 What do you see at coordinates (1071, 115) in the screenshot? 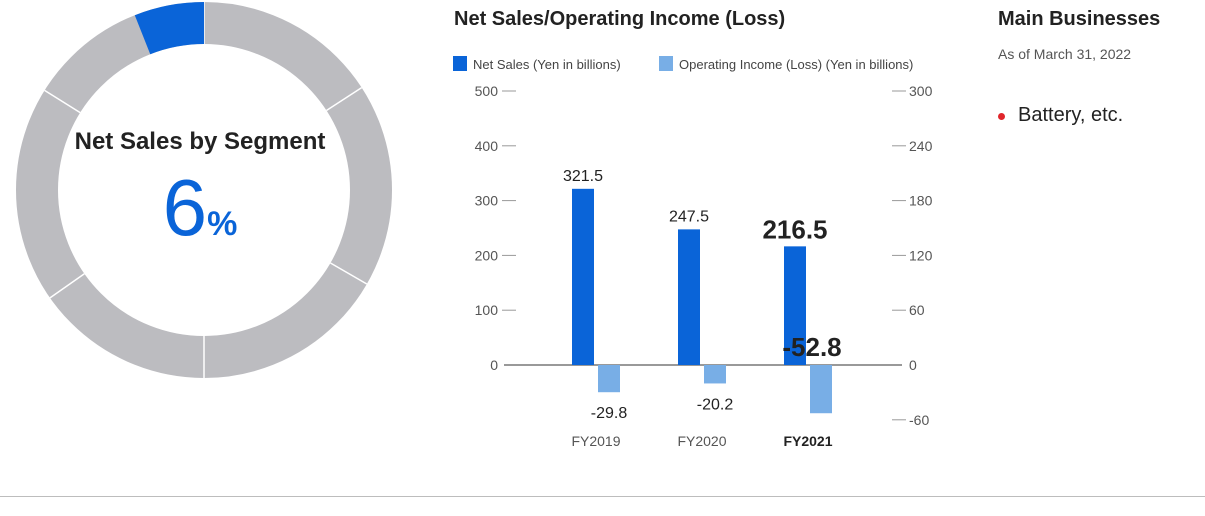
I see `business-item-label: Battery, etc.` at bounding box center [1071, 115].